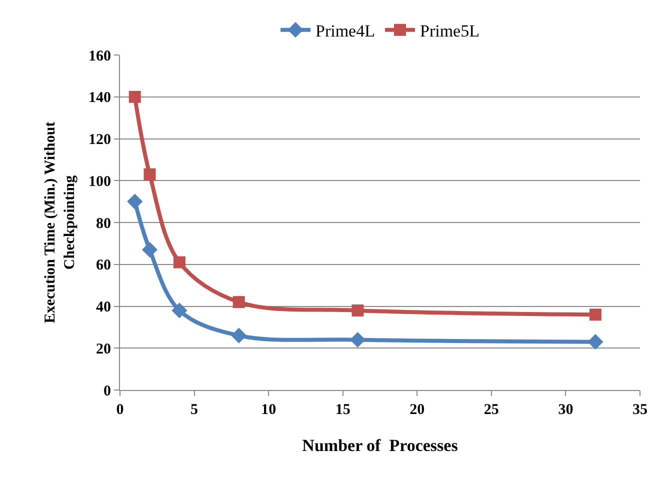 This screenshot has width=670, height=478. I want to click on y-tick-label: 160, so click(99, 56).